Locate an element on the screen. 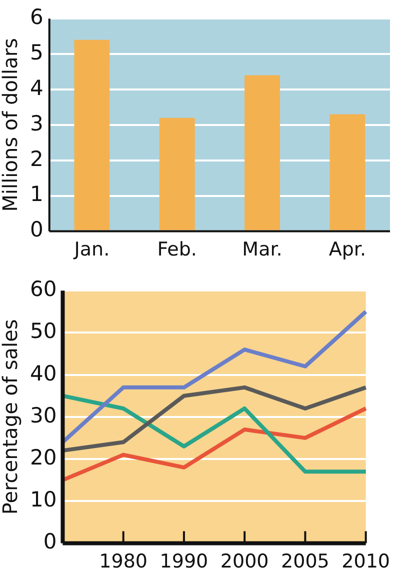  y-tick-label: 50 is located at coordinates (43, 331).